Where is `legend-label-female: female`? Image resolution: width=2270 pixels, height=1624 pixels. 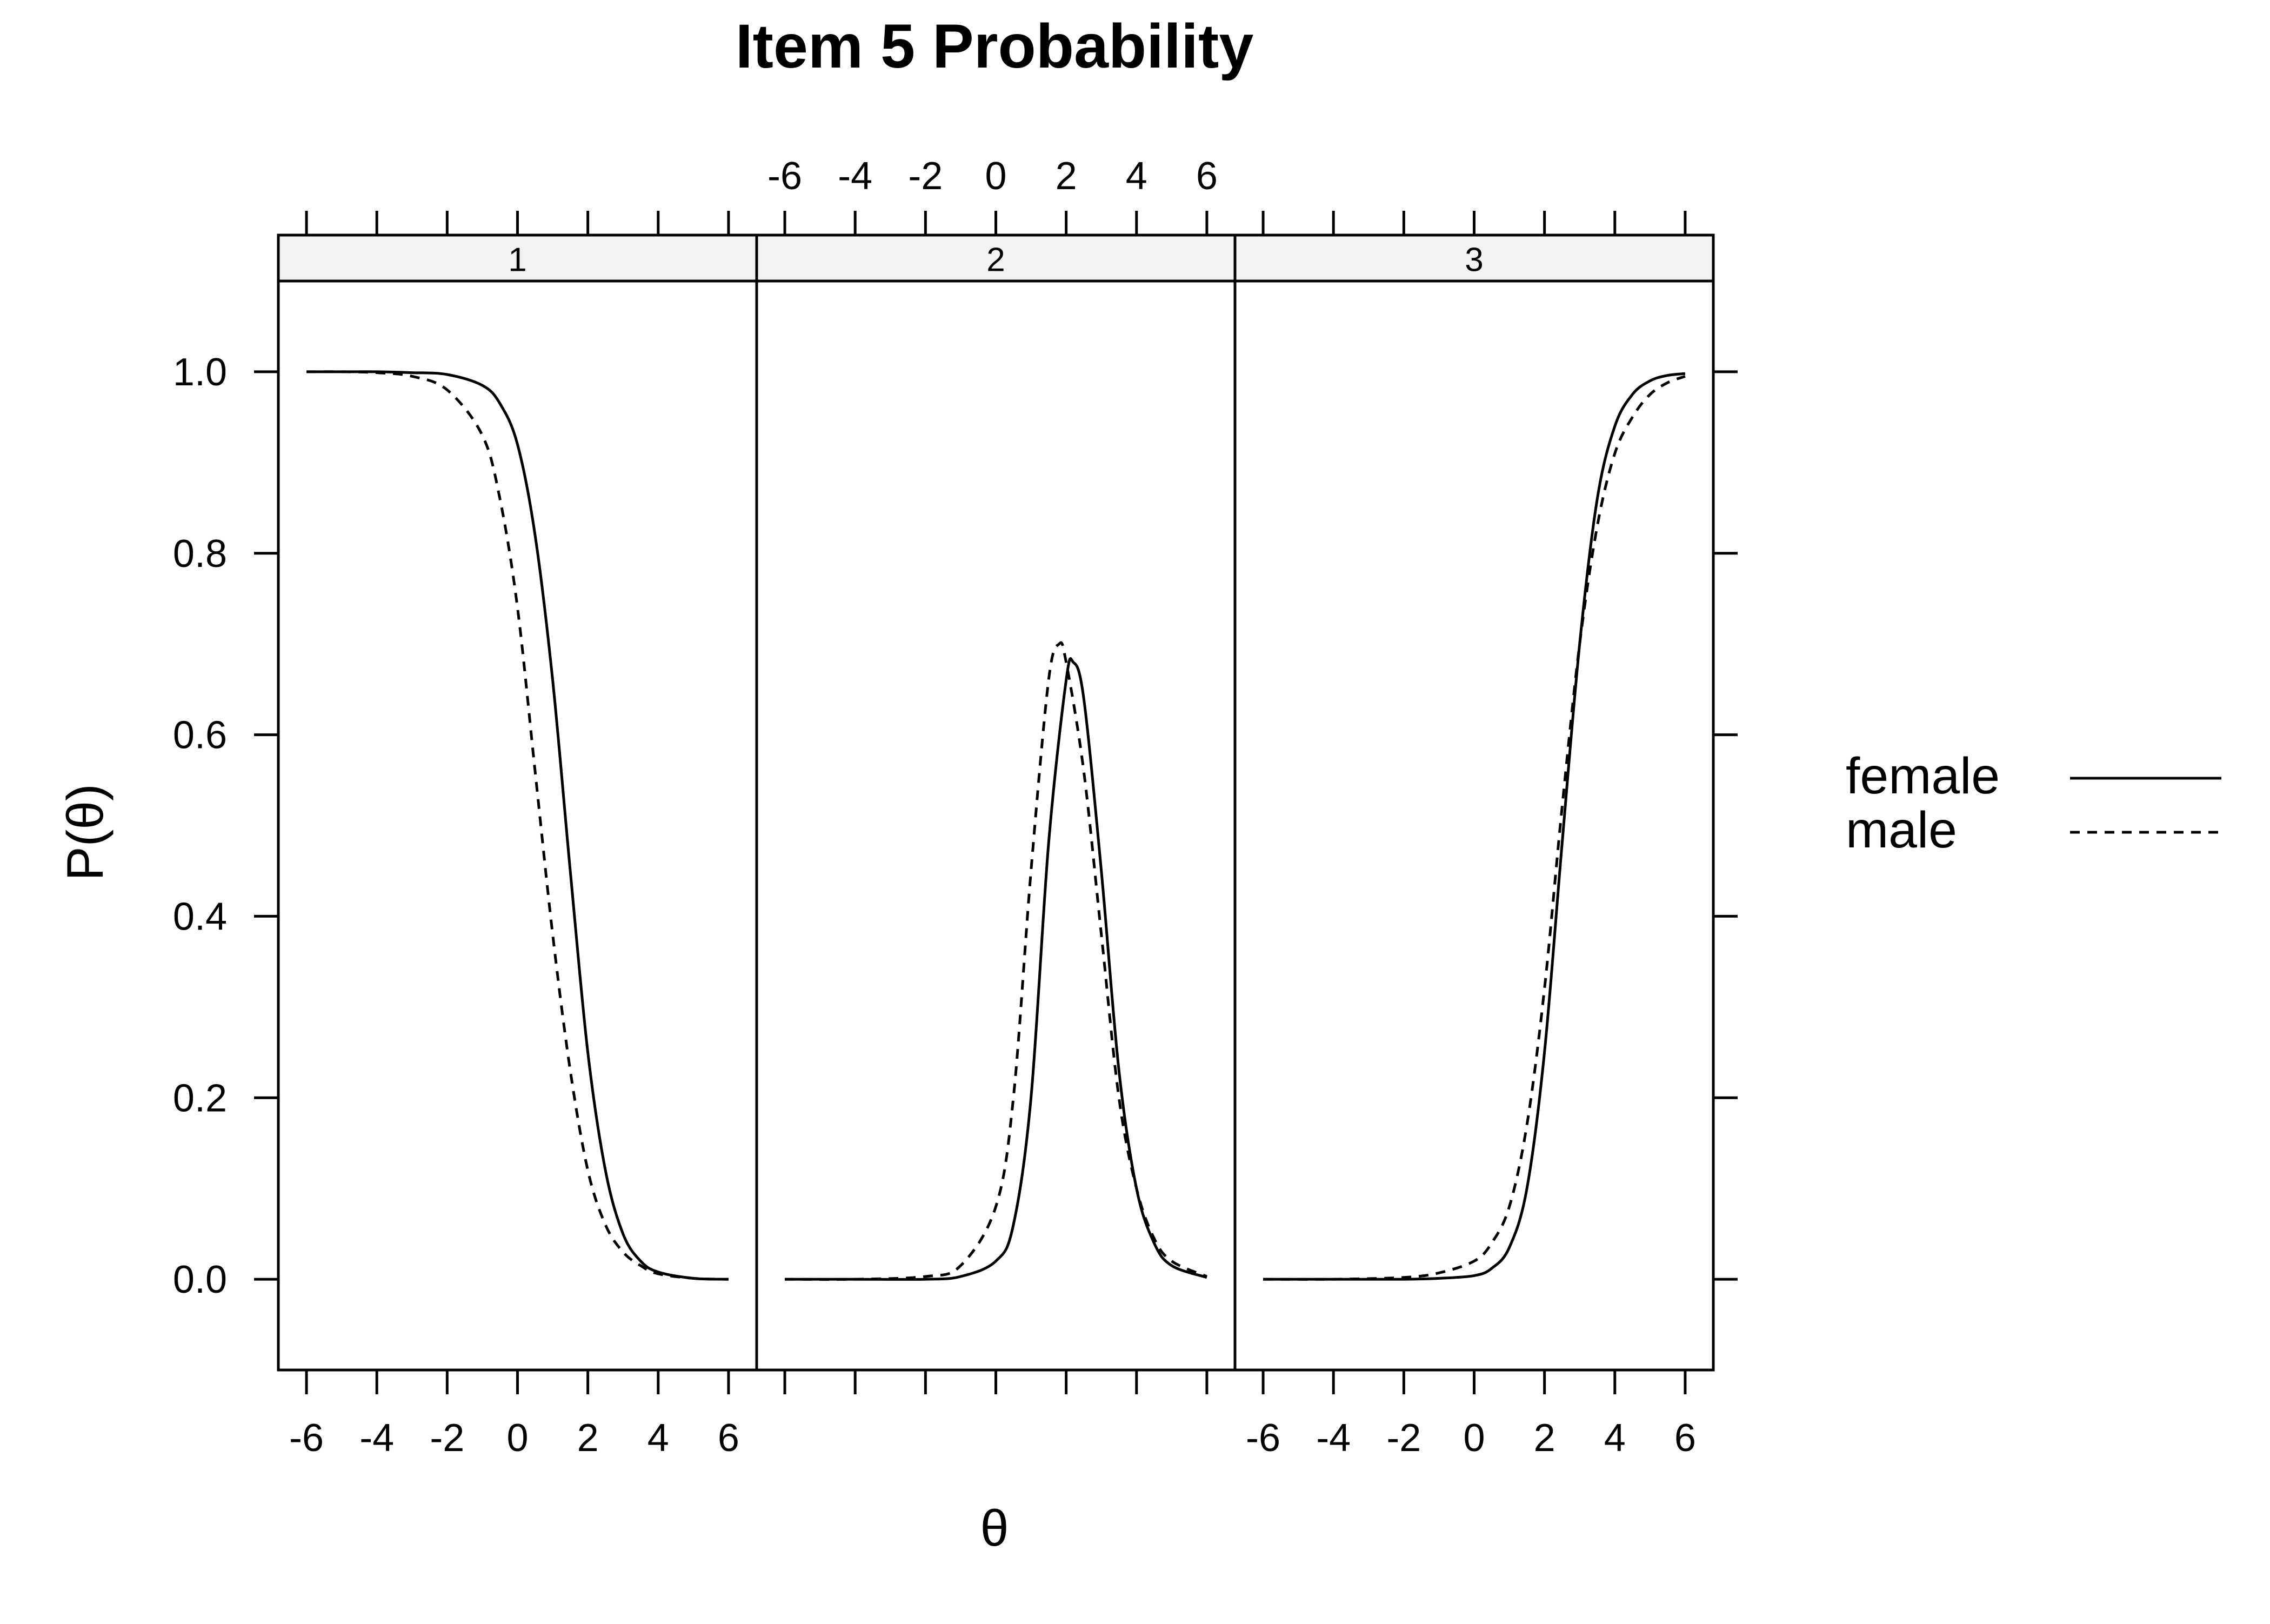 legend-label-female: female is located at coordinates (1923, 776).